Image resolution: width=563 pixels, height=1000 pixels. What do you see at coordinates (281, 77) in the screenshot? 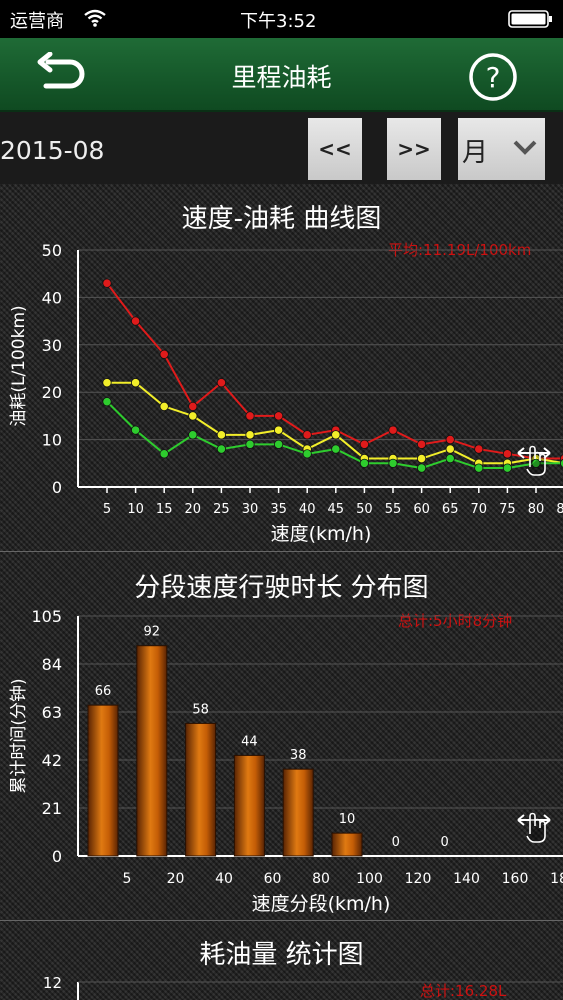
I see `page-title: 里程油耗` at bounding box center [281, 77].